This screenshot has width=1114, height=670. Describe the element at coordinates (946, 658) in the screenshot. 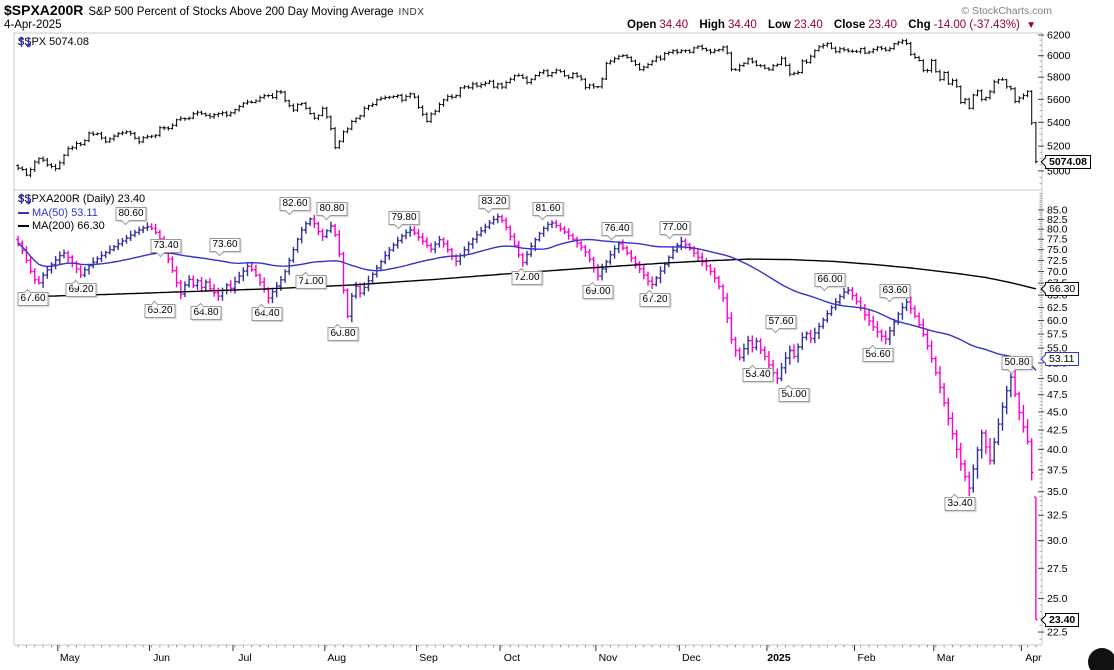

I see `x-axis-month-label: Mar` at that location.